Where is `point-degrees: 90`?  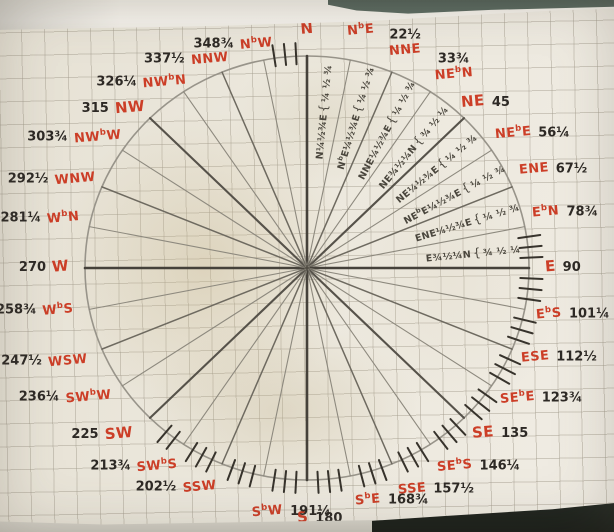
point-degrees: 90 is located at coordinates (571, 267).